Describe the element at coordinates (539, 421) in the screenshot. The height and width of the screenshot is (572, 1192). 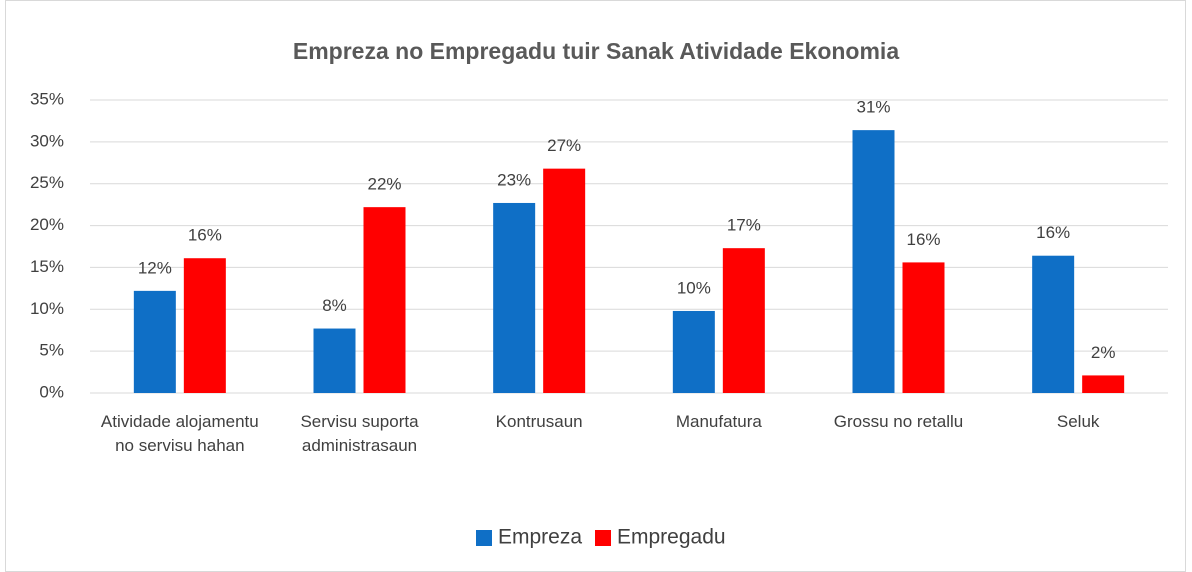
I see `x-tick-label: Kontrusaun` at that location.